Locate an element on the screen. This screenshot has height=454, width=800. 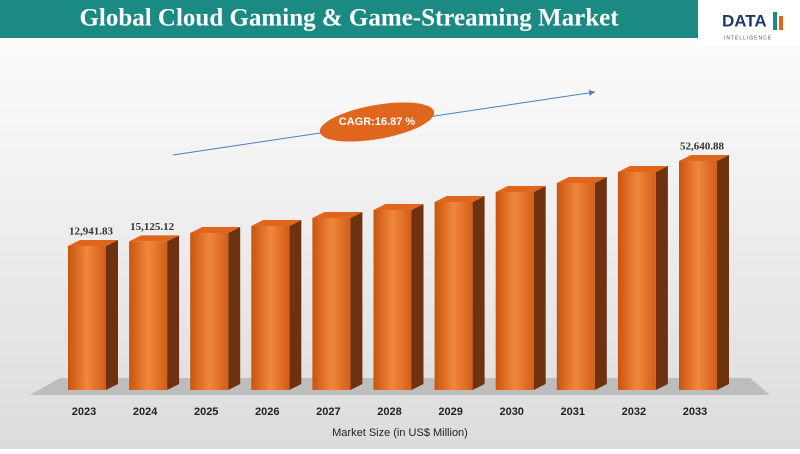
x-tick-label: 2026 is located at coordinates (267, 412).